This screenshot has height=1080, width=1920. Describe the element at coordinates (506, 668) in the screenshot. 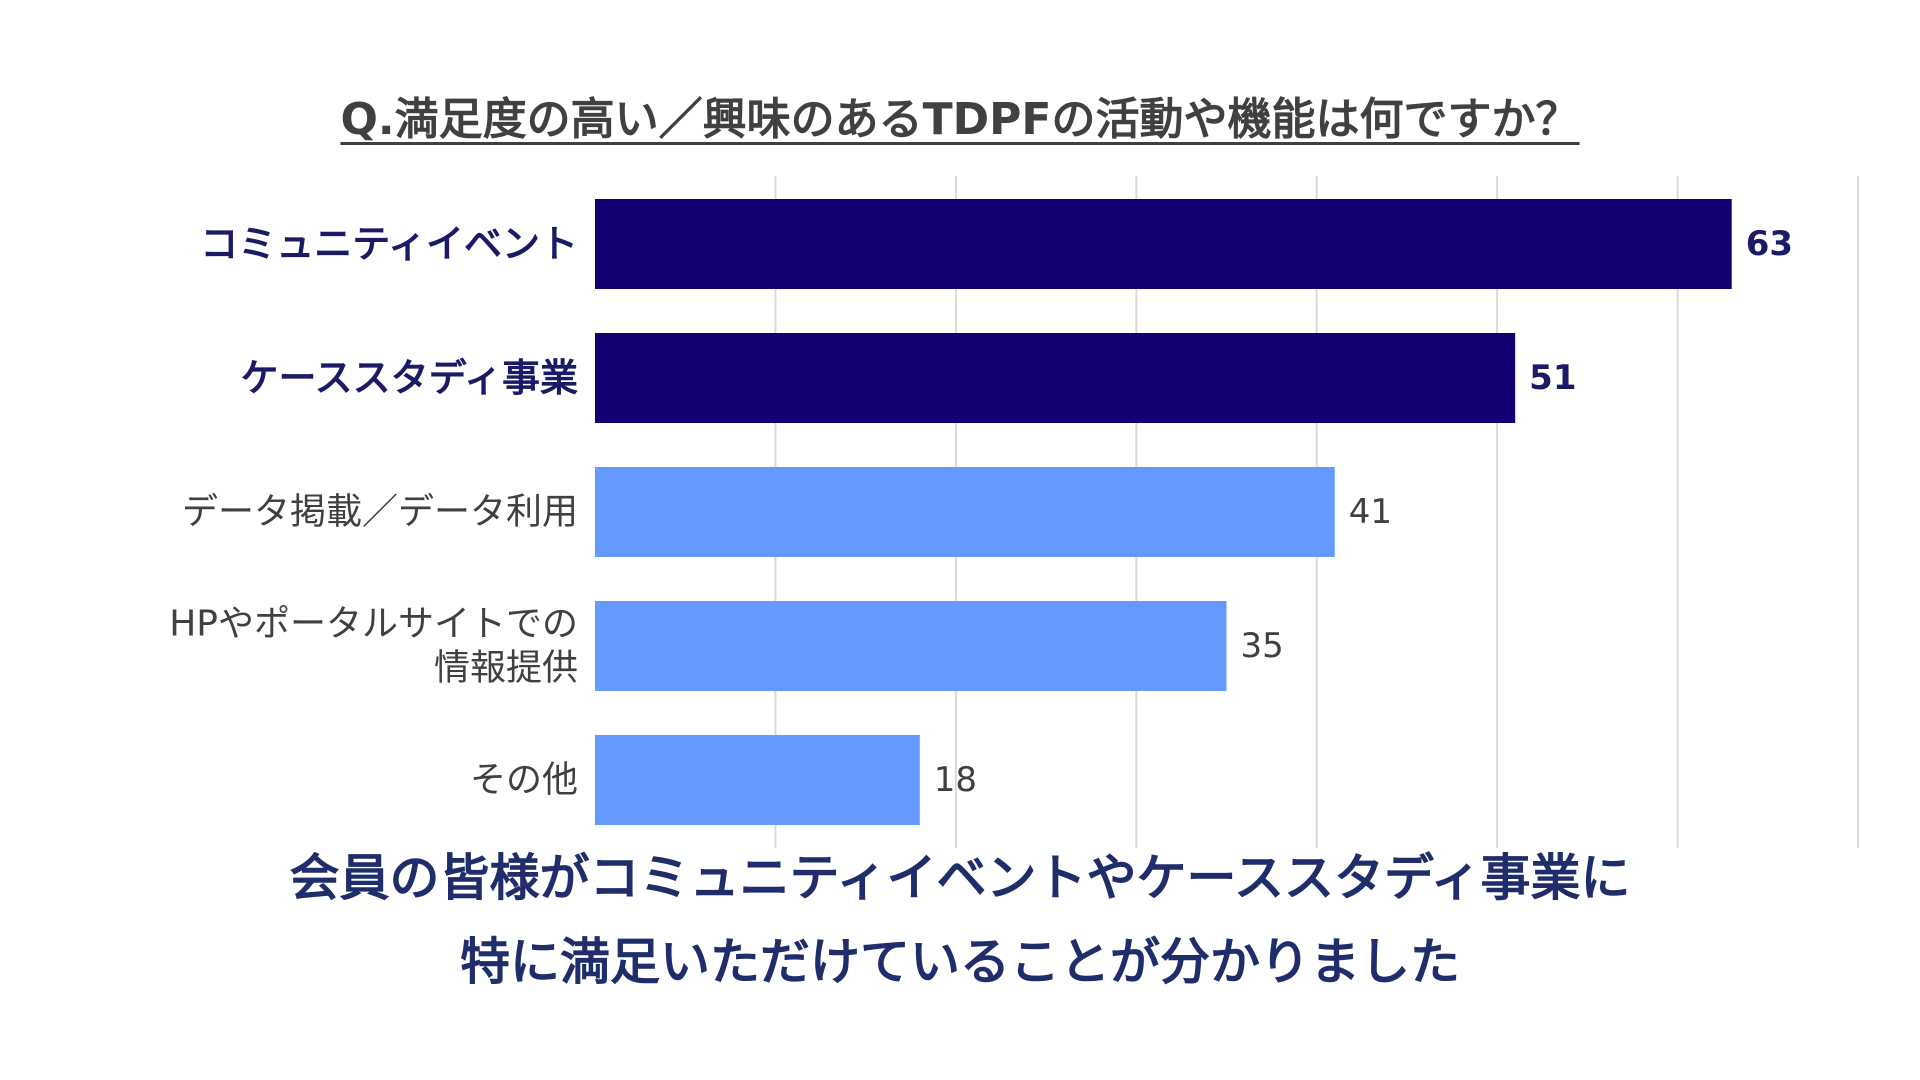

I see `category-label: 情報提供` at that location.